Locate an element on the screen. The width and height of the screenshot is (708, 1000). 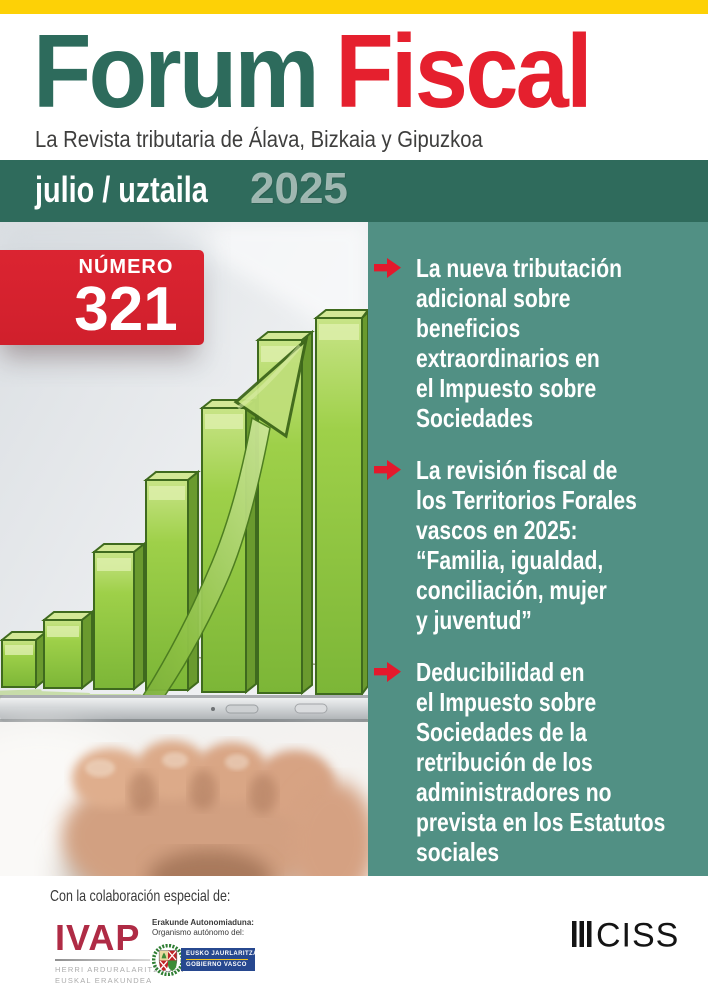
issue-month: julio / uztaila is located at coordinates (121, 189).